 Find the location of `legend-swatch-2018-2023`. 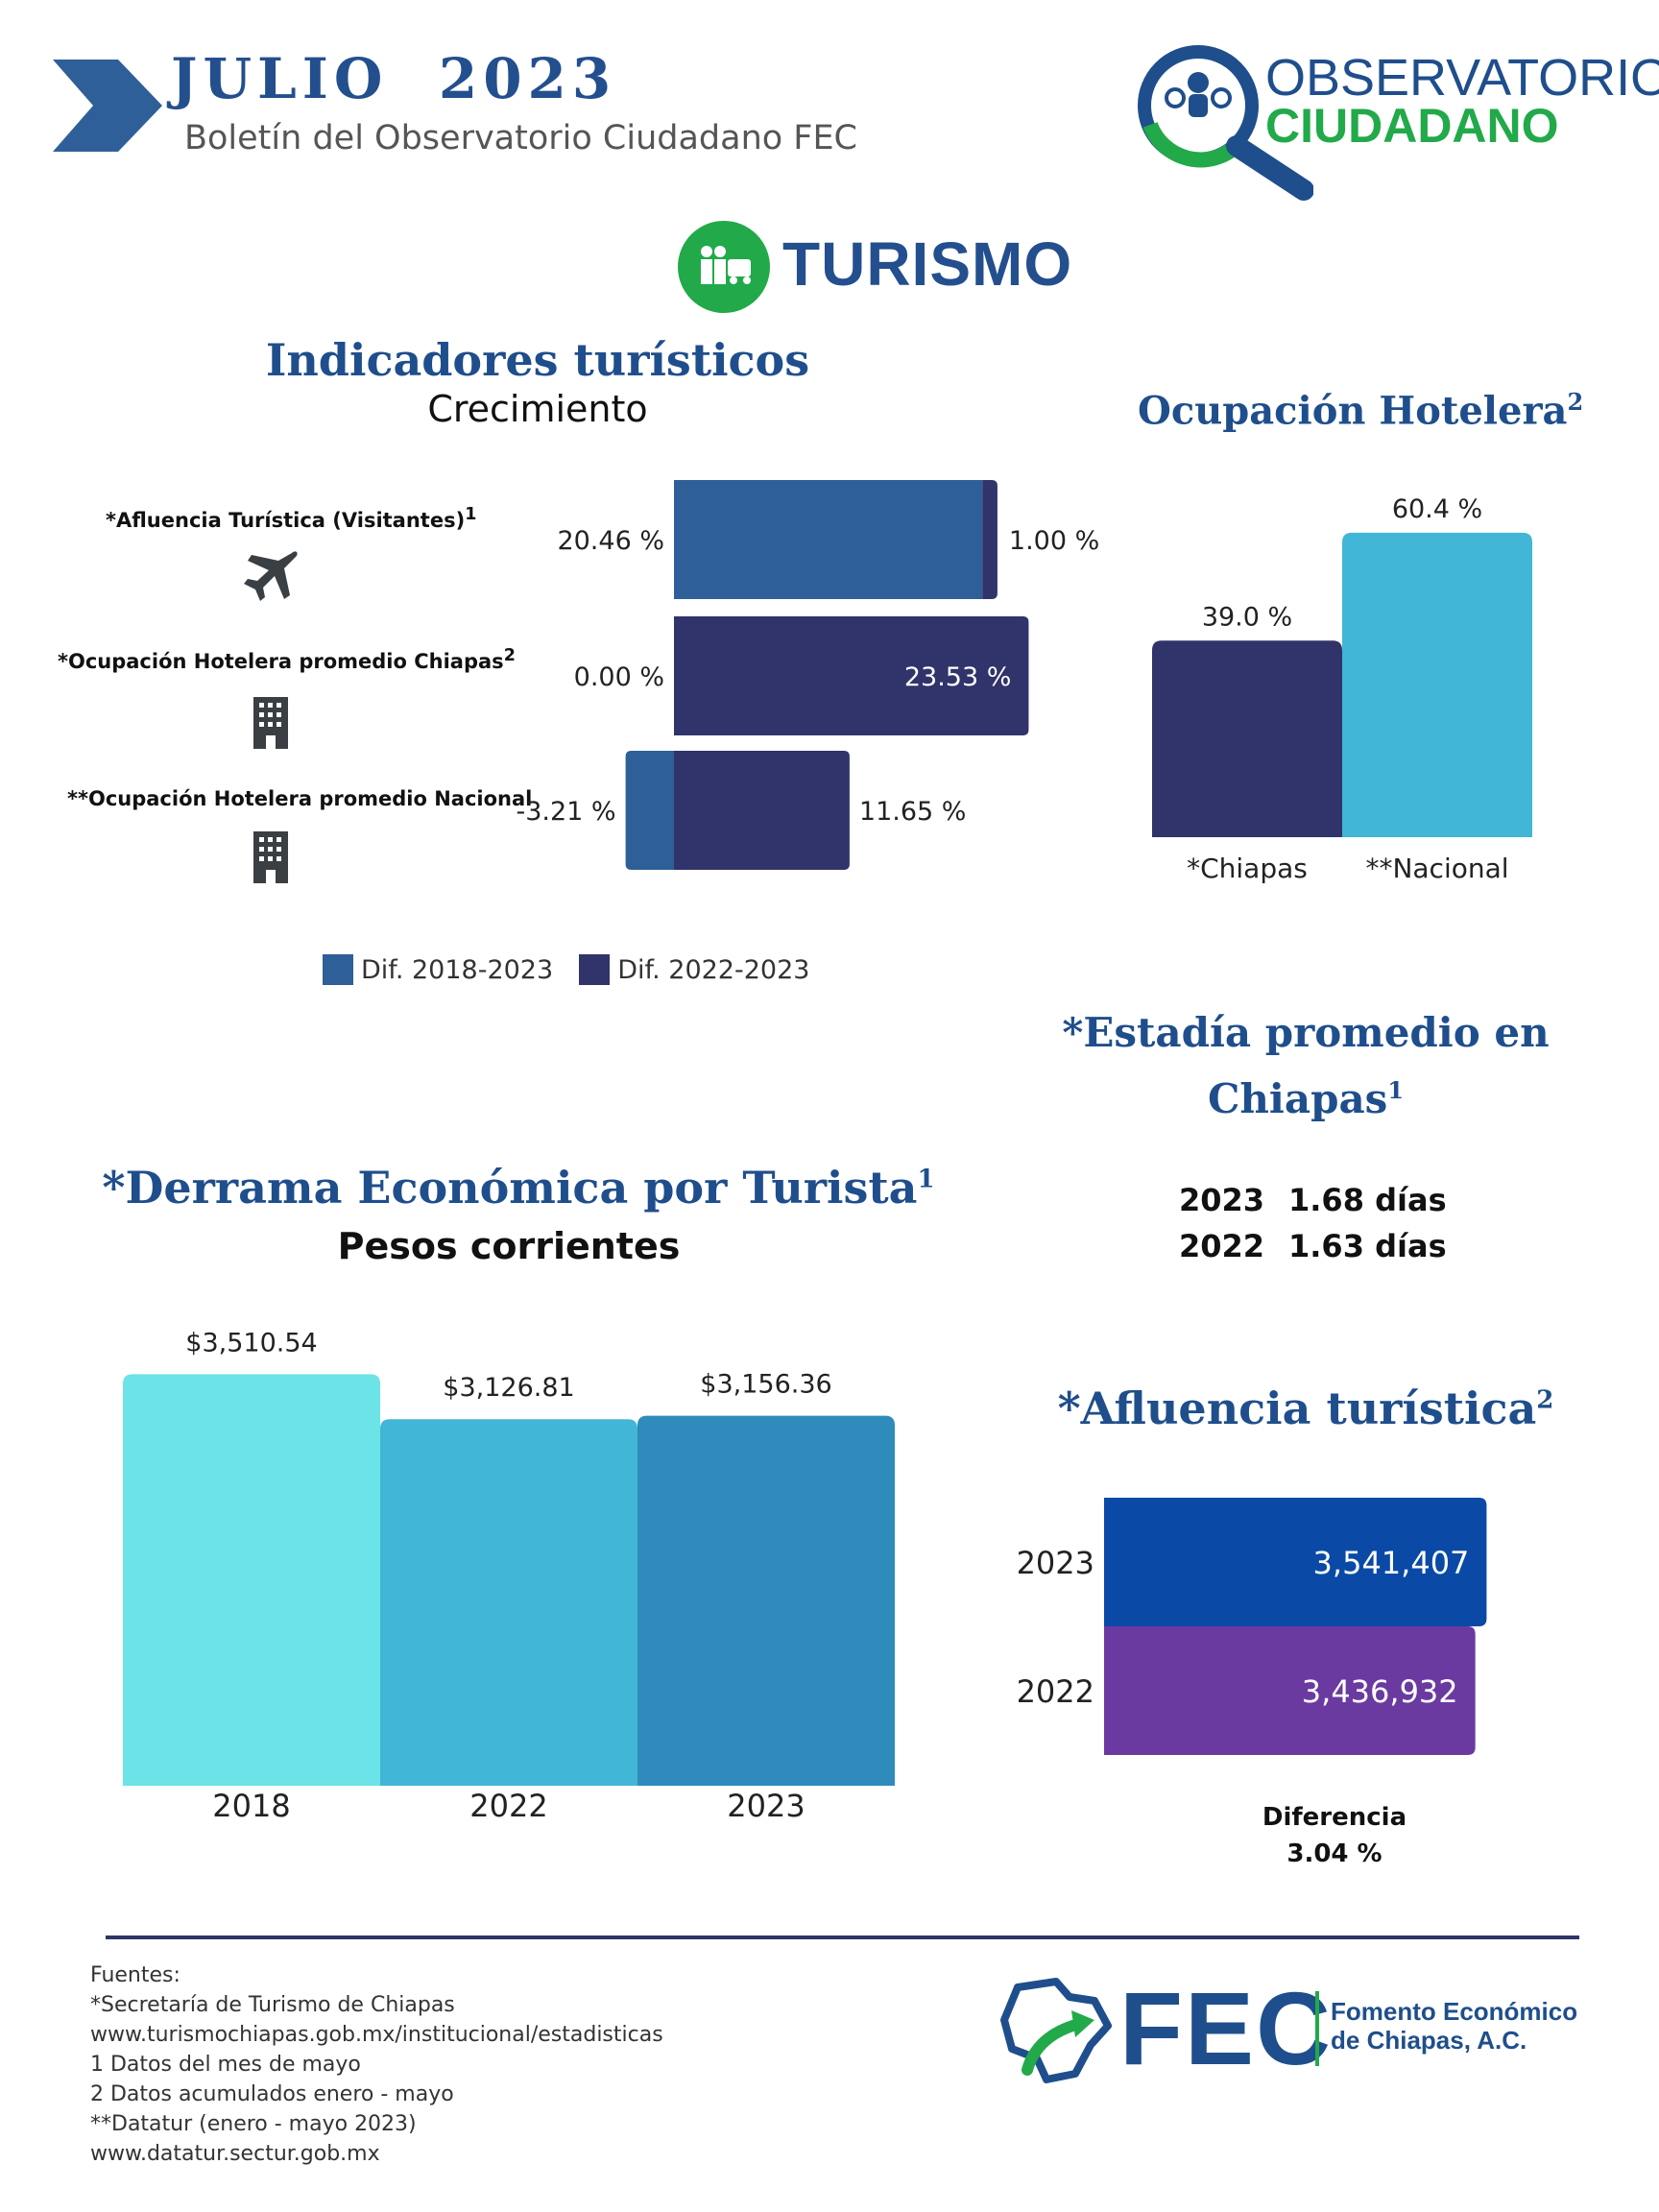

legend-swatch-2018-2023 is located at coordinates (338, 970).